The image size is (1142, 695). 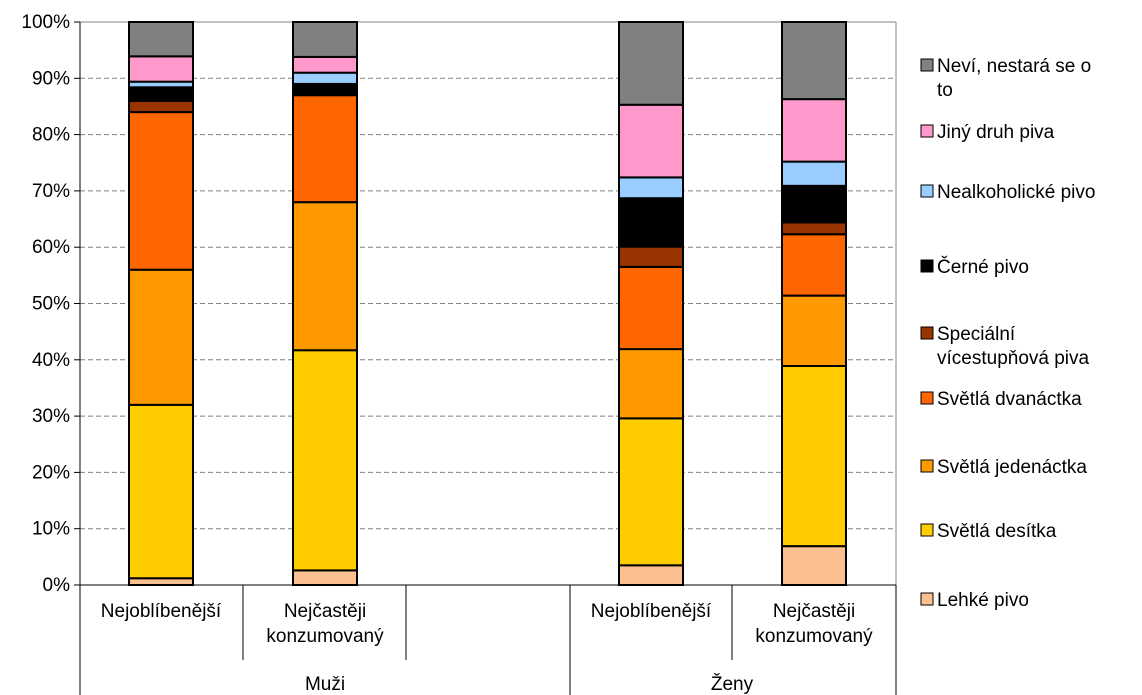 What do you see at coordinates (51, 304) in the screenshot?
I see `y-tick-label: 50%` at bounding box center [51, 304].